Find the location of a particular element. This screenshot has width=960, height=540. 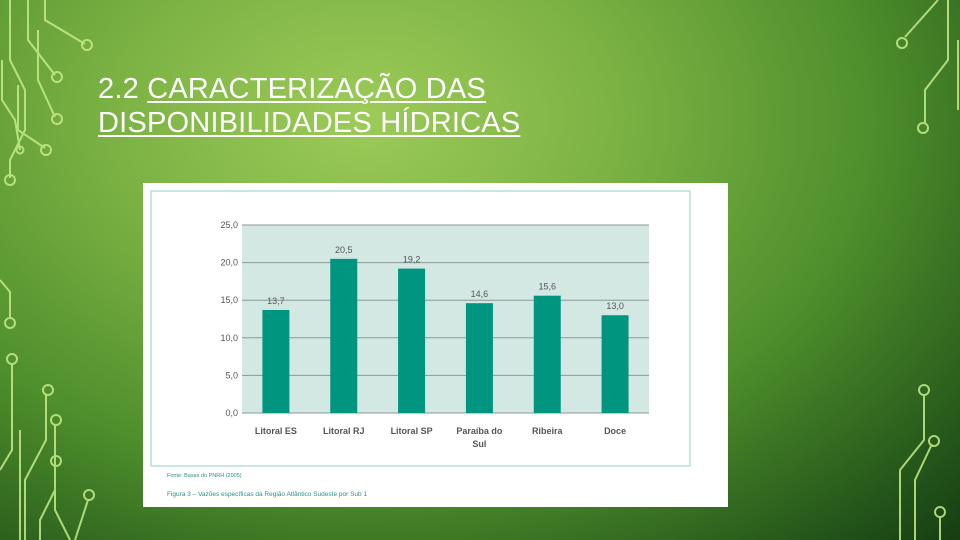

title-line-1: CARACTERIZAÇÃO DAS is located at coordinates (316, 89).